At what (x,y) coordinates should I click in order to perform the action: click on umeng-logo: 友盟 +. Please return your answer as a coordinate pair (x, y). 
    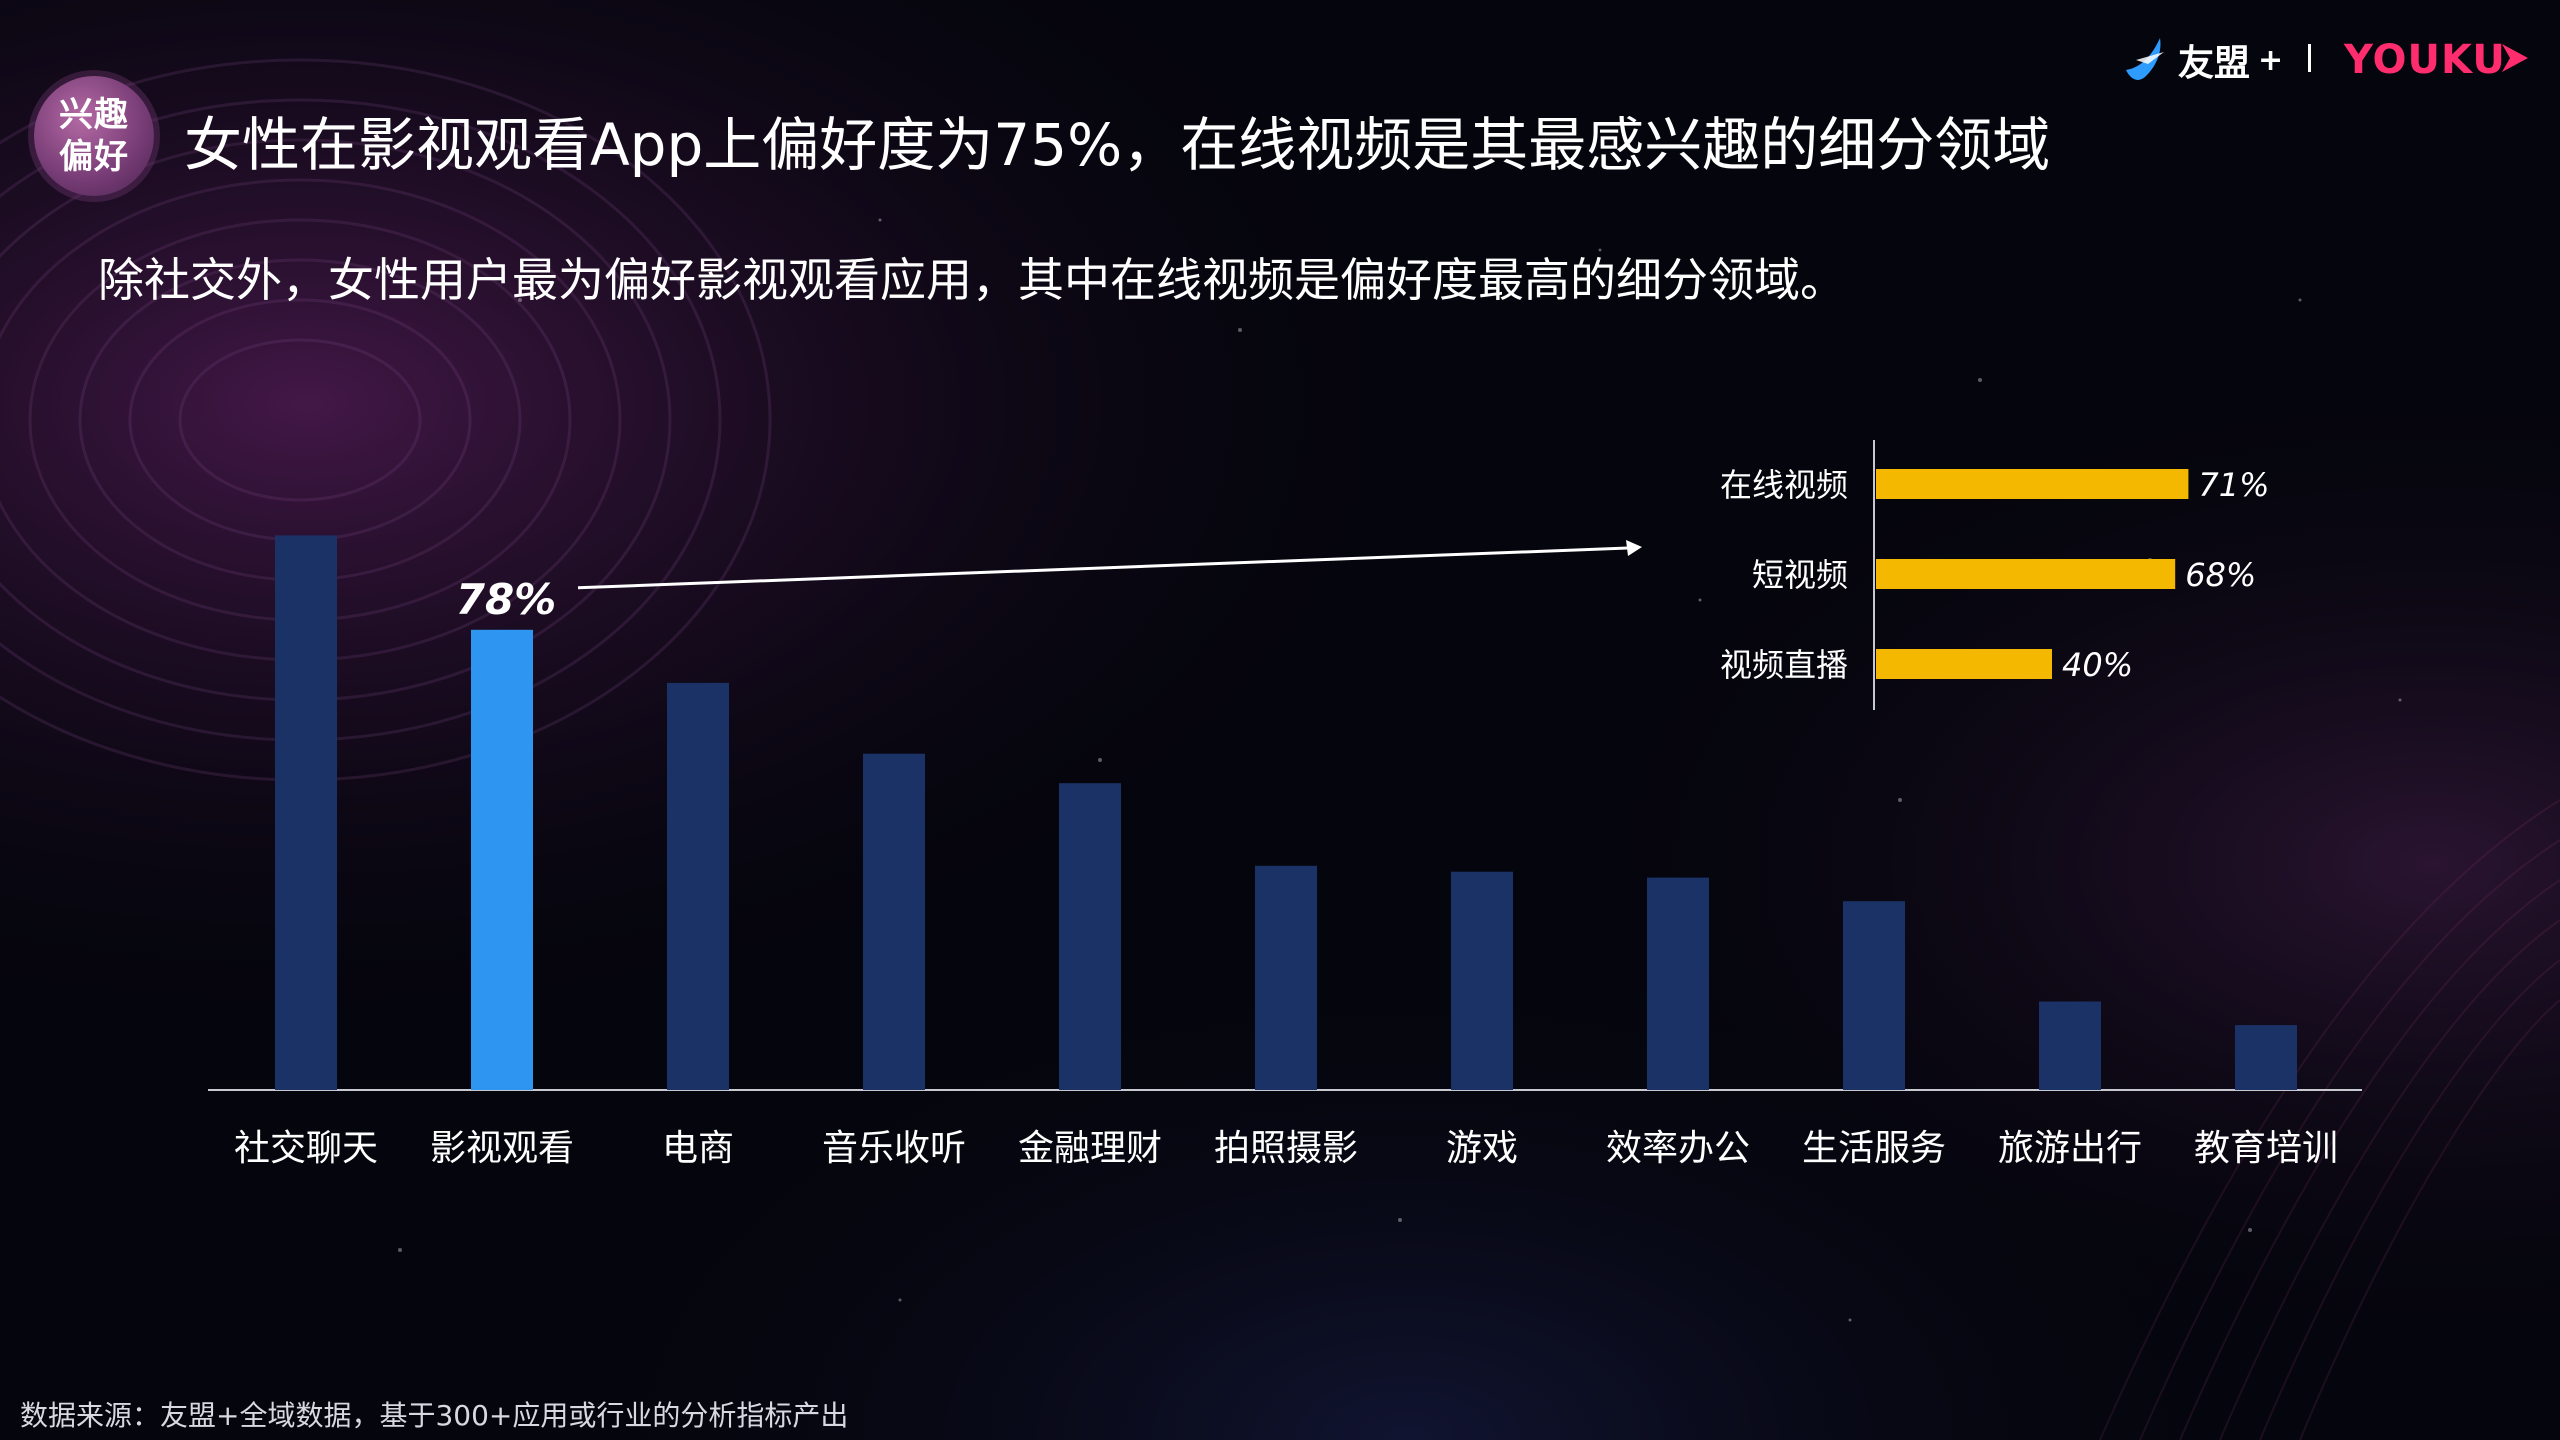
    Looking at the image, I should click on (2230, 60).